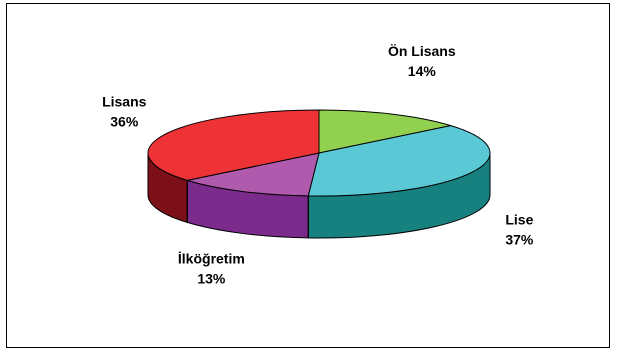  I want to click on pie-slice-lise, so click(399, 161).